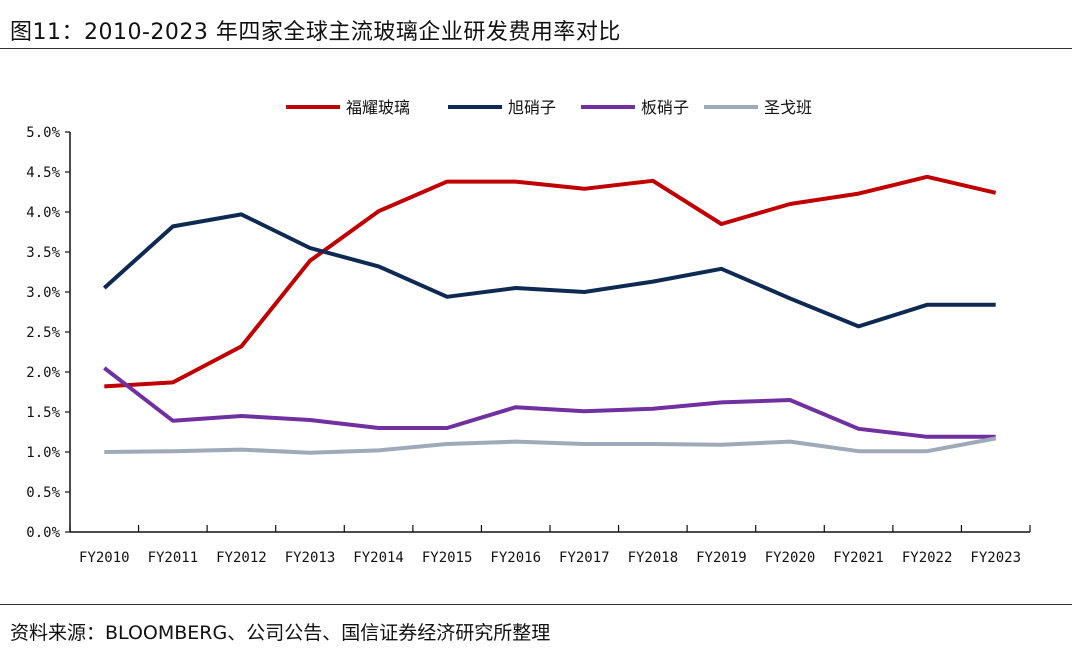 This screenshot has height=653, width=1080. What do you see at coordinates (43, 213) in the screenshot?
I see `y-tick-label: 4.0%` at bounding box center [43, 213].